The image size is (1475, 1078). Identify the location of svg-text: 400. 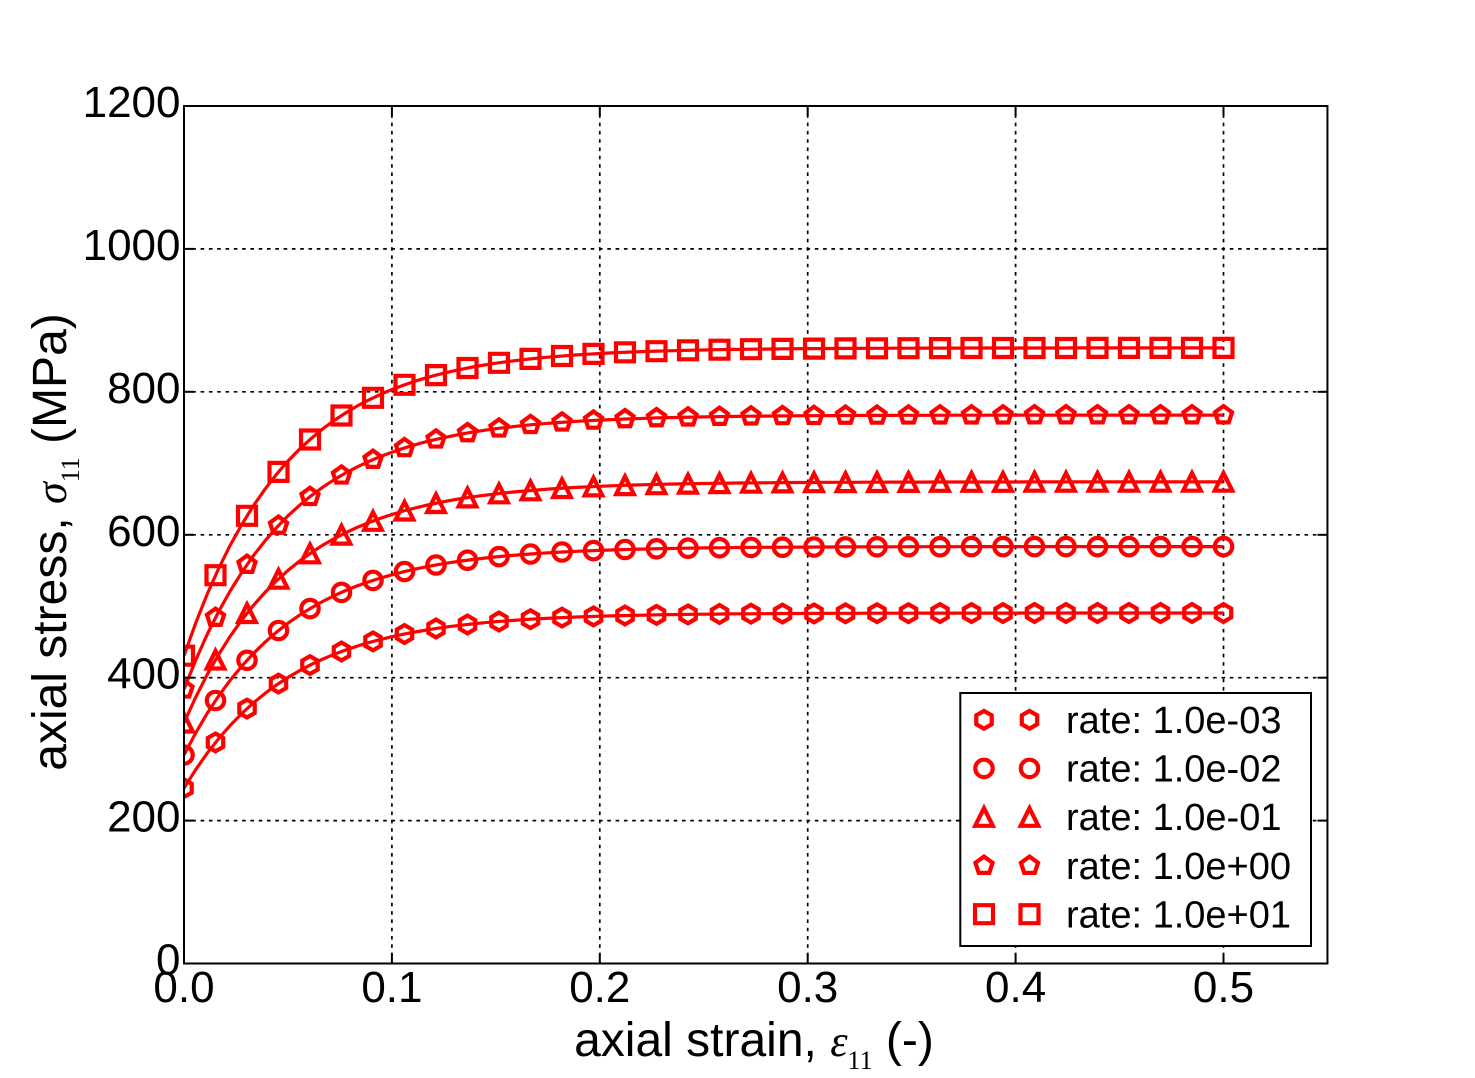
(143, 674).